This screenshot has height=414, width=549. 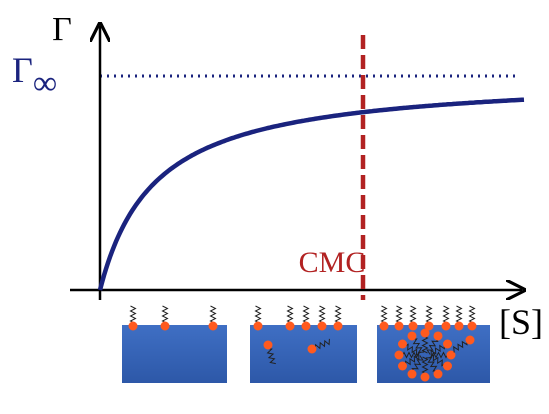 I want to click on cmc-label: CMC, so click(x=332, y=262).